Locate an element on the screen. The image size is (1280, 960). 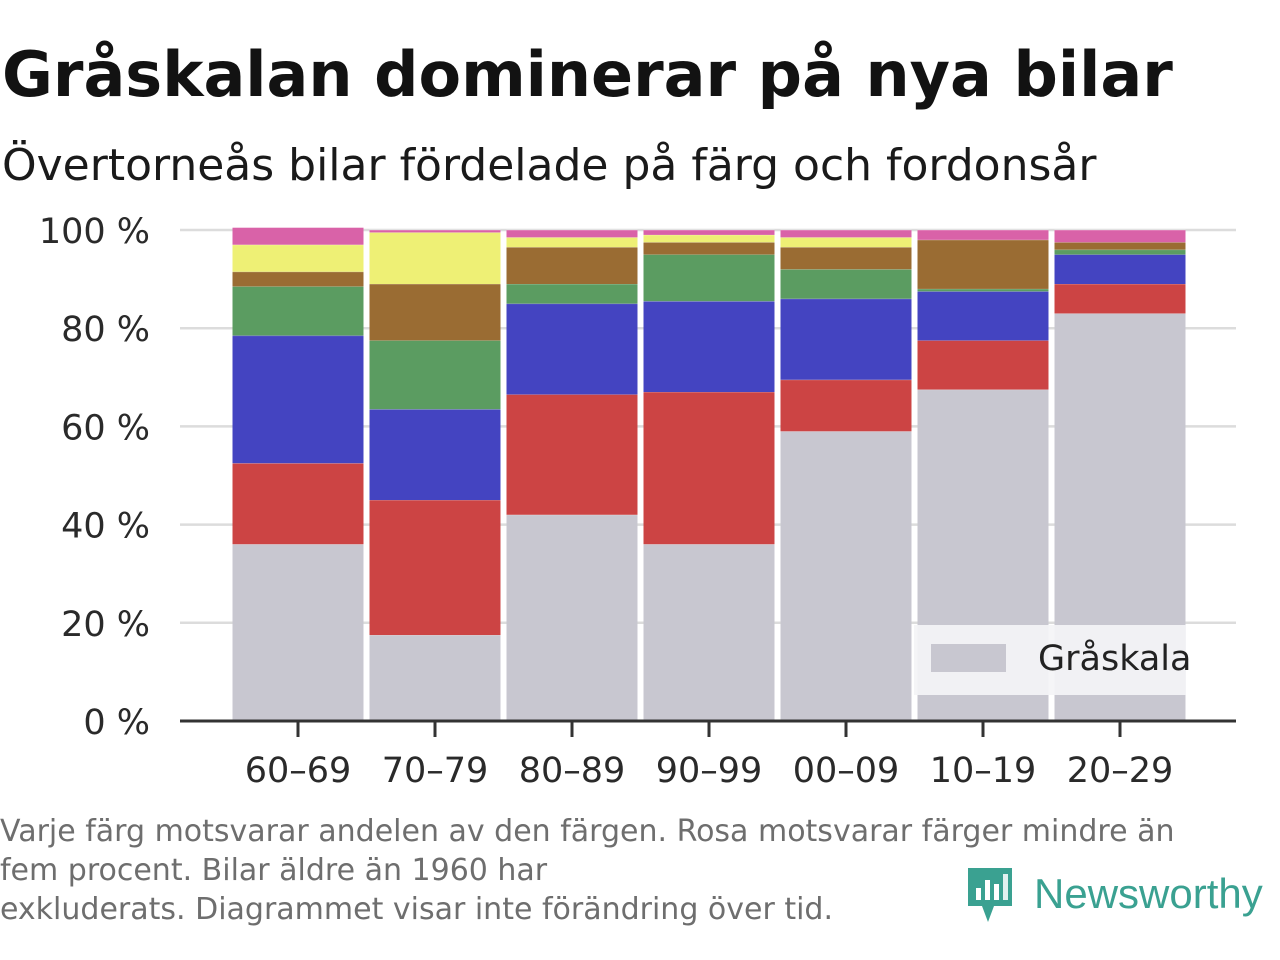
x-tick-label-6: 20–29 is located at coordinates (1120, 771).